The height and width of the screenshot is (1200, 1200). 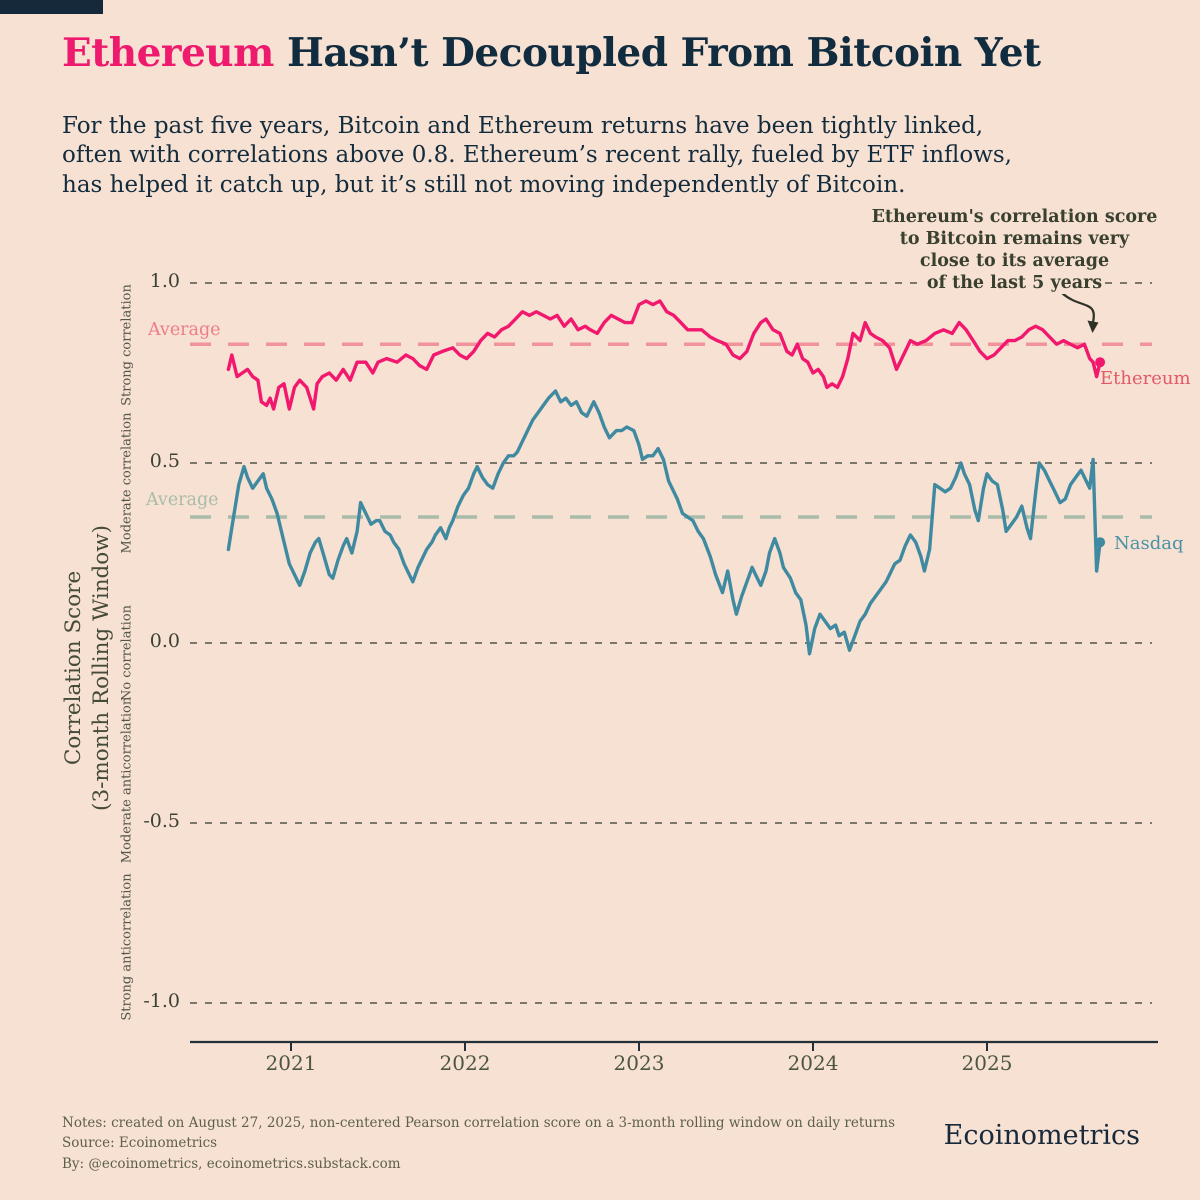 What do you see at coordinates (657, 53) in the screenshot?
I see `title-rest: Hasn’t Decoupled From Bitcoin Yet` at bounding box center [657, 53].